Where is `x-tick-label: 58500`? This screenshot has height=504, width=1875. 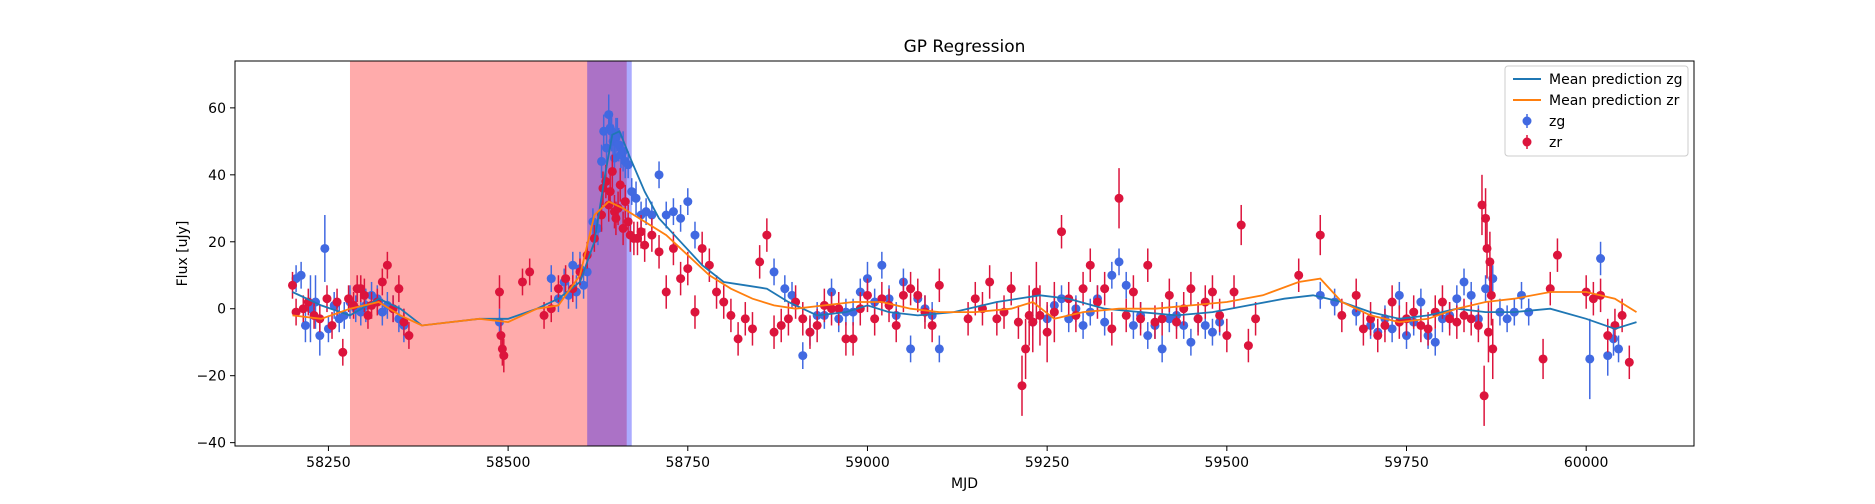 x-tick-label: 58500 is located at coordinates (508, 463).